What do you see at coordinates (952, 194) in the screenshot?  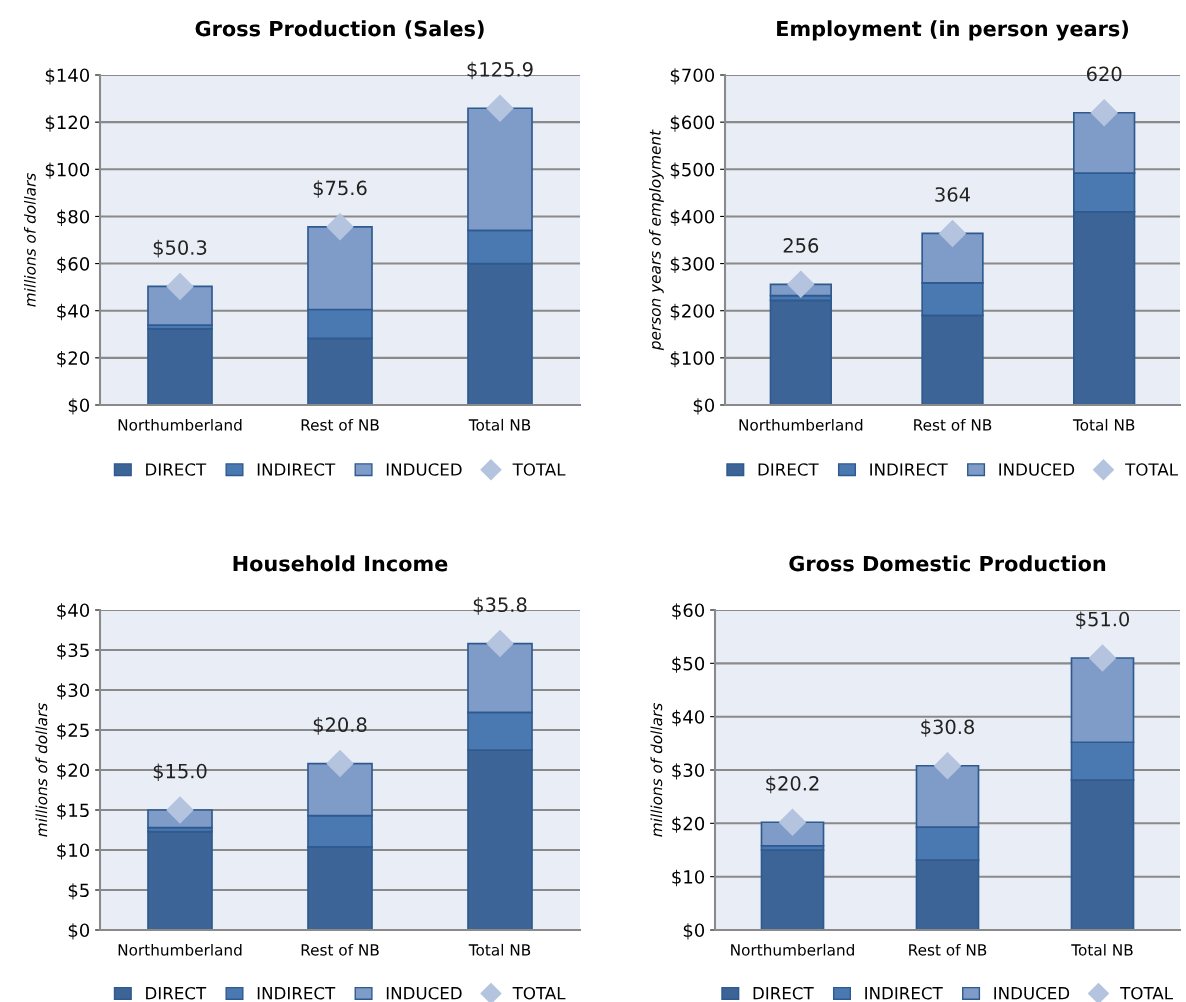 I see `data-label: 364` at bounding box center [952, 194].